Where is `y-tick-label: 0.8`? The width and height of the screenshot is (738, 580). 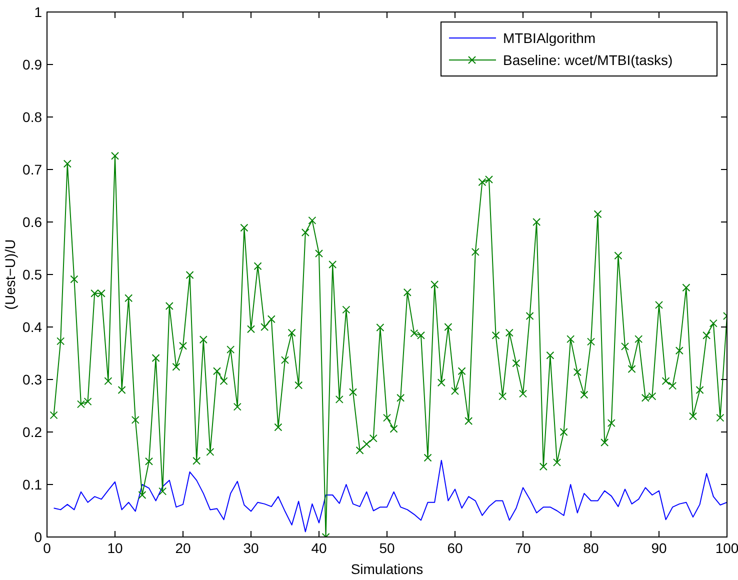 y-tick-label: 0.8 is located at coordinates (32, 117).